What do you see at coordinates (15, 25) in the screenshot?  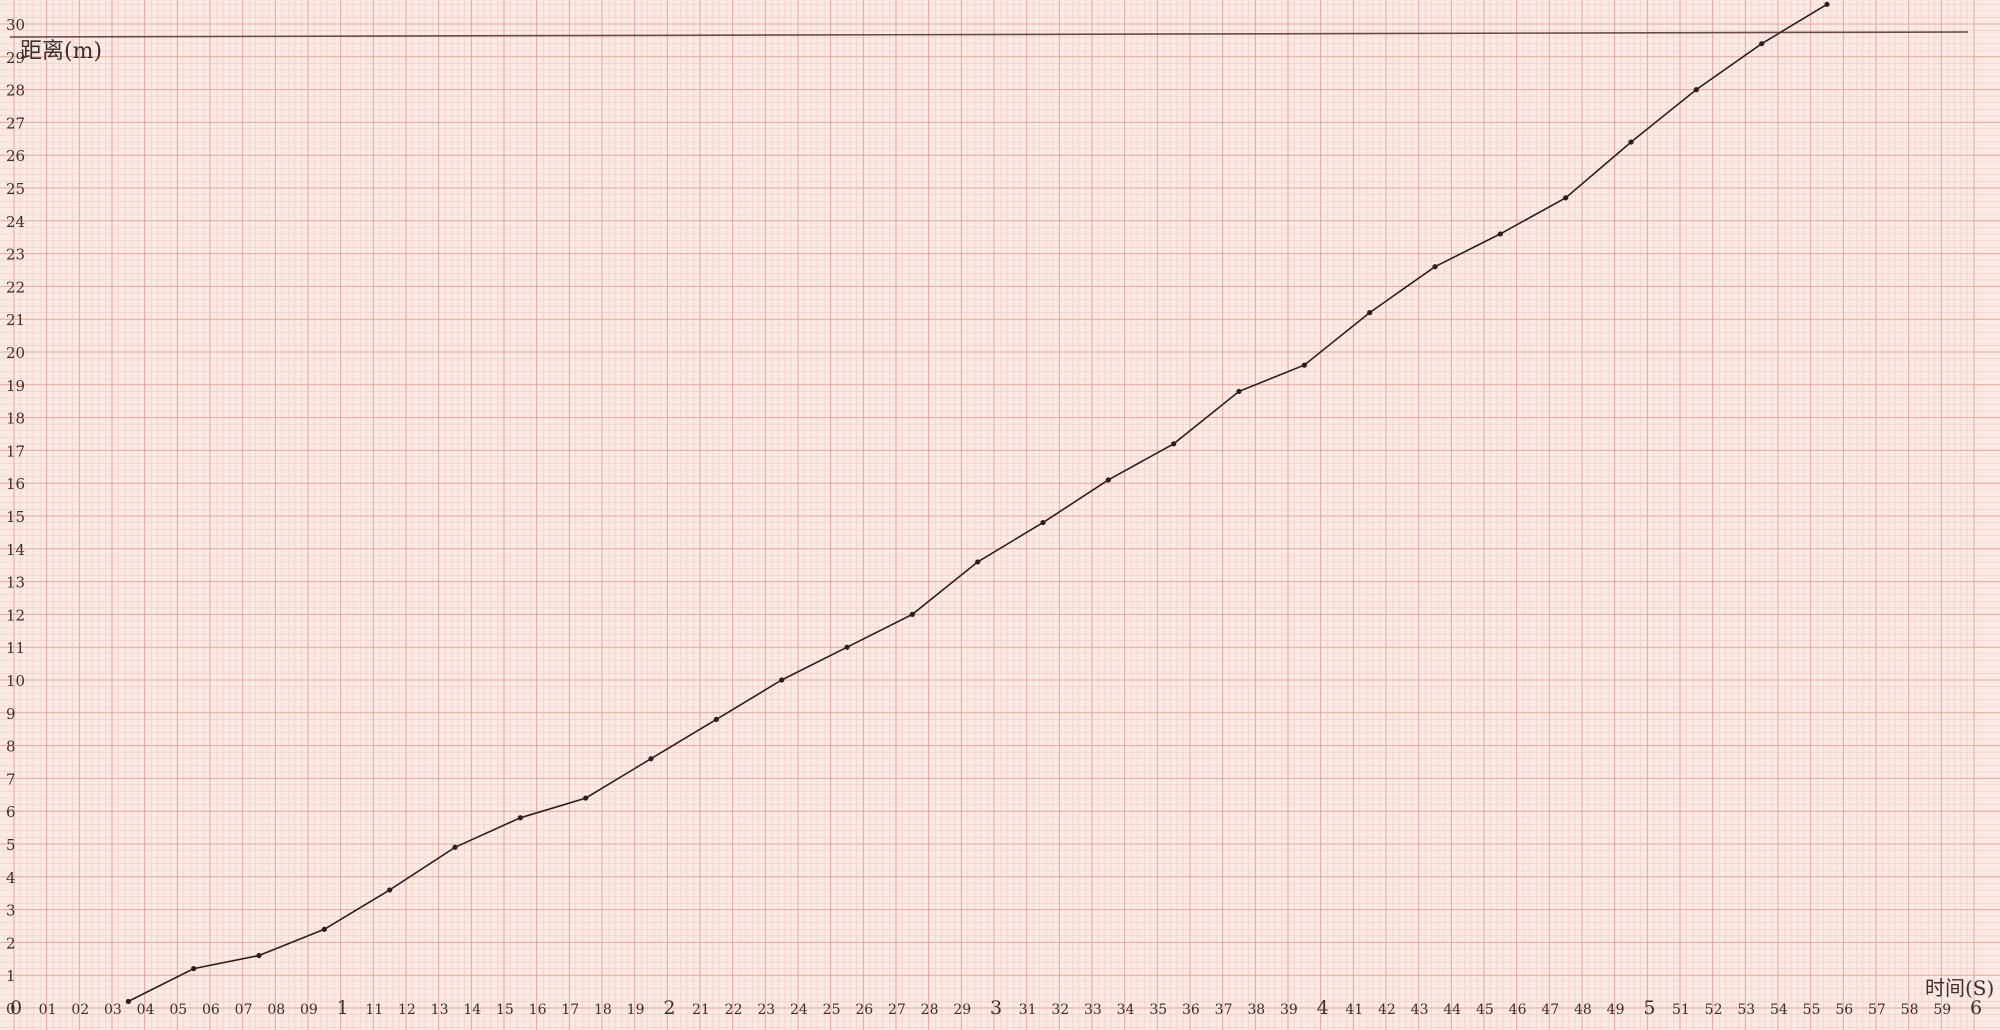 I see `y-tick-label: 30` at bounding box center [15, 25].